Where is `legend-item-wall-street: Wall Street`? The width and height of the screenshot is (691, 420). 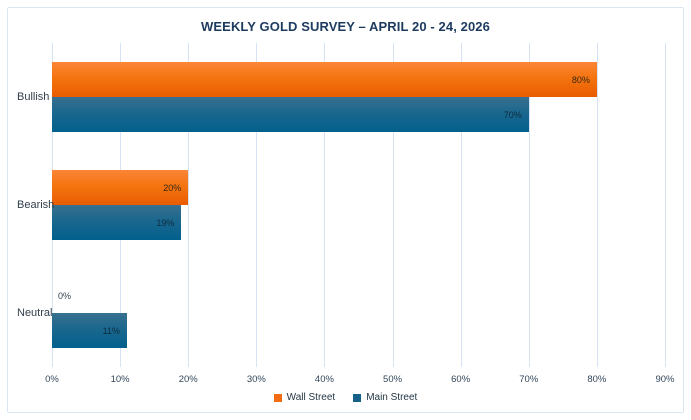 legend-item-wall-street: Wall Street is located at coordinates (304, 397).